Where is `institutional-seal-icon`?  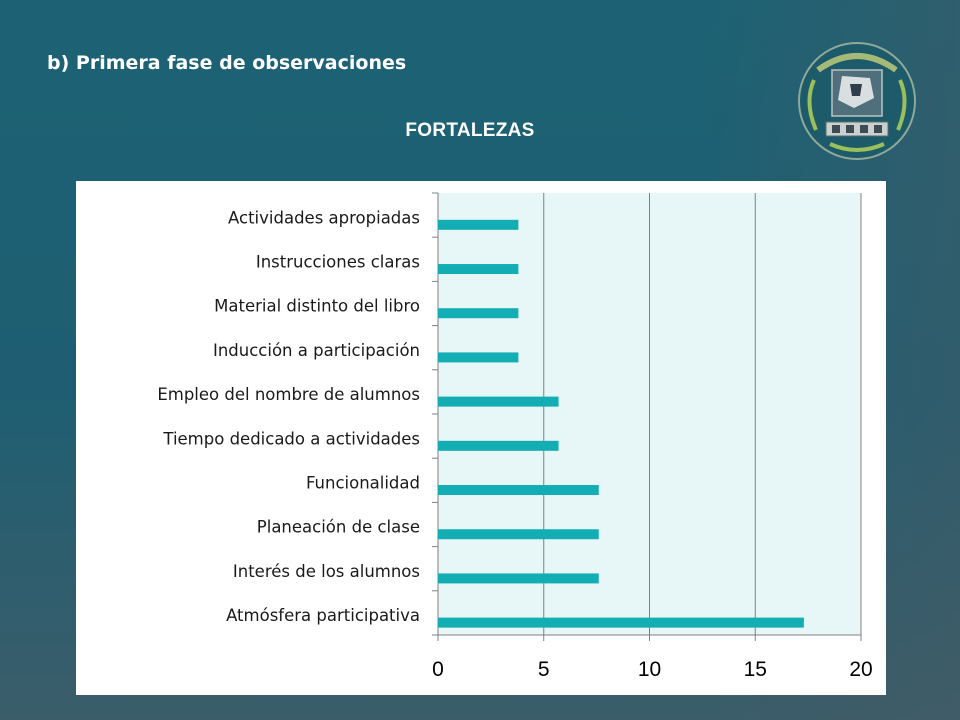 institutional-seal-icon is located at coordinates (857, 101).